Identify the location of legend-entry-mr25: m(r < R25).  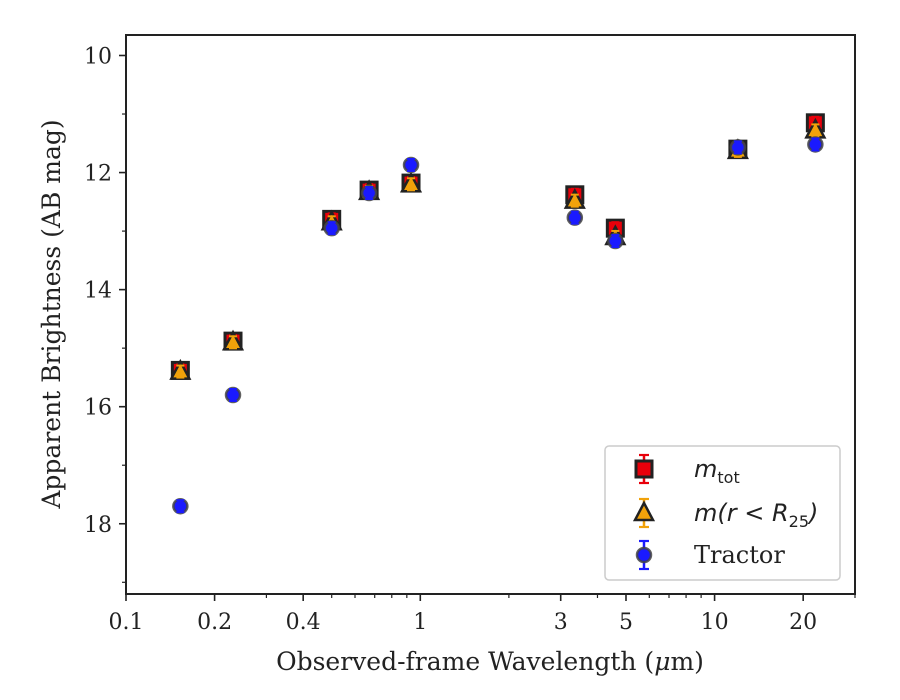
(725, 514).